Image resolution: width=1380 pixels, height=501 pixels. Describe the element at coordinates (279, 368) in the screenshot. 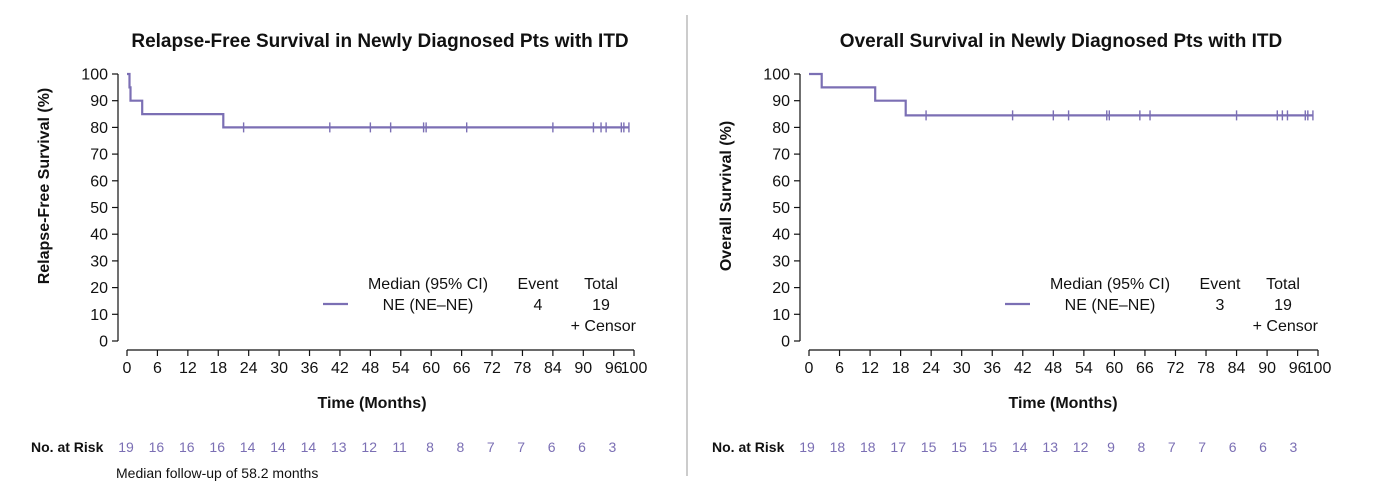

I see `x-tick-label: 30` at that location.